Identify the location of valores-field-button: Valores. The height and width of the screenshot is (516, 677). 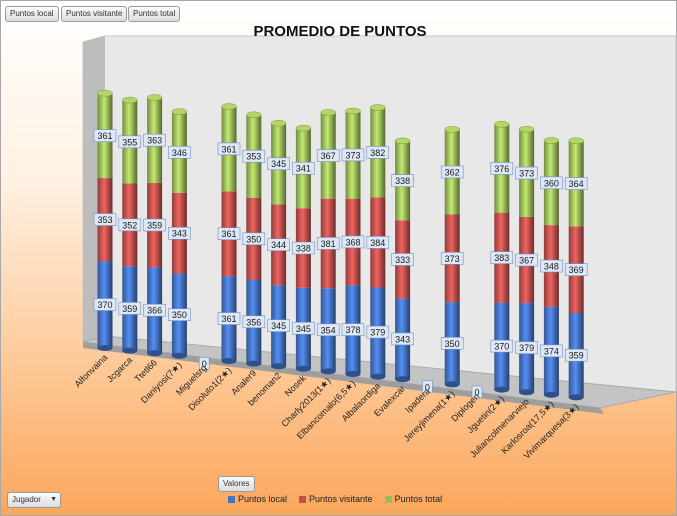
(236, 484).